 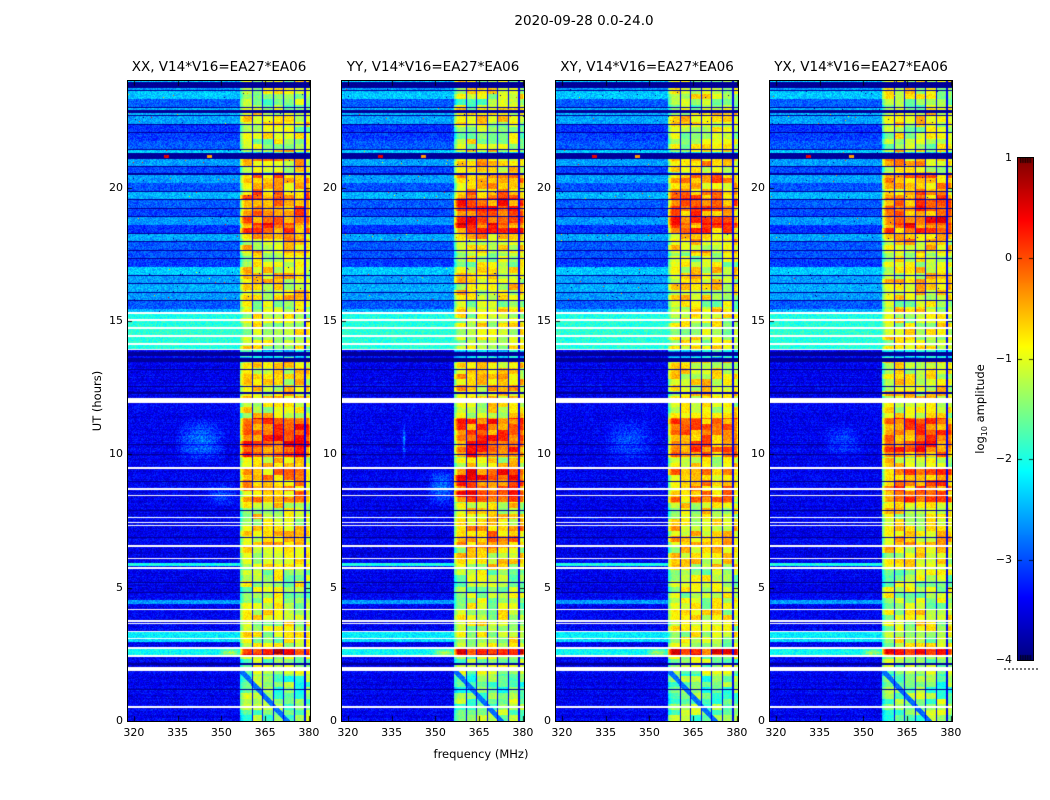 I want to click on colorbar-tick-label: −3, so click(x=1003, y=559).